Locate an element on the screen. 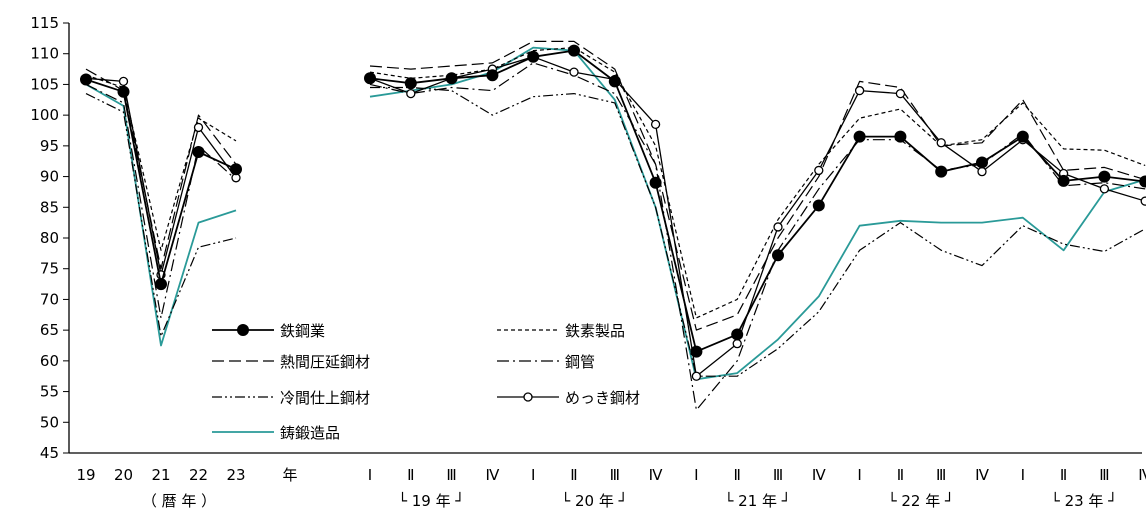  y-tick-label: 90 is located at coordinates (49, 177).